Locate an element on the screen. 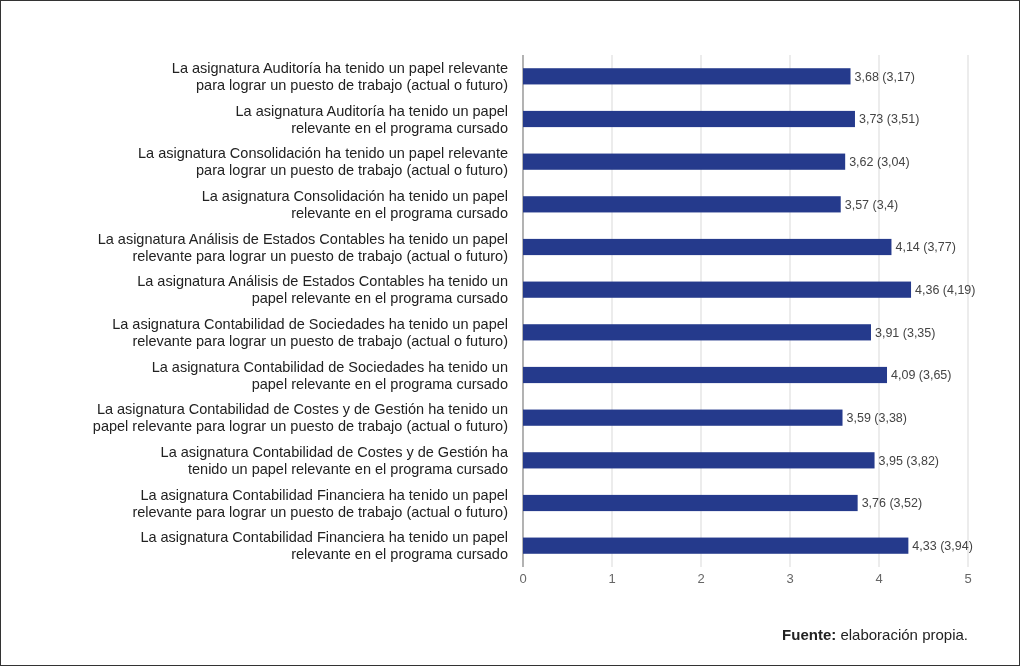  data-label: 3,59 (3,38) is located at coordinates (876, 418).